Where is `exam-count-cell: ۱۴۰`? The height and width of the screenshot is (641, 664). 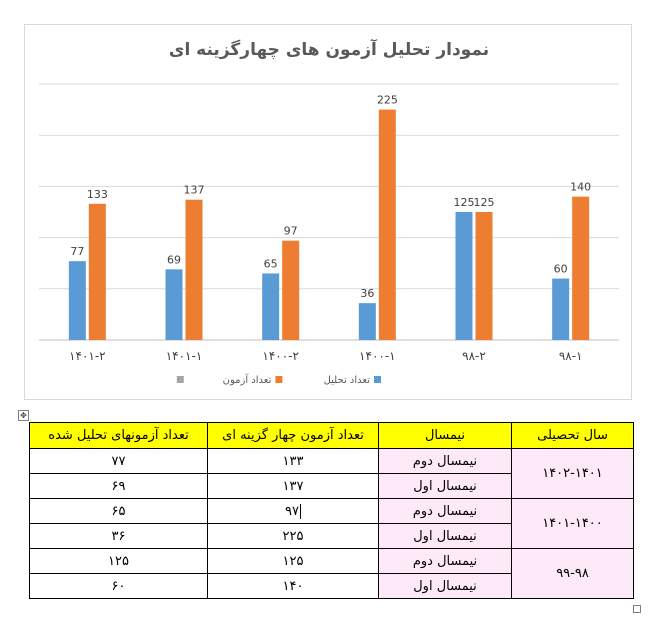 exam-count-cell: ۱۴۰ is located at coordinates (293, 586).